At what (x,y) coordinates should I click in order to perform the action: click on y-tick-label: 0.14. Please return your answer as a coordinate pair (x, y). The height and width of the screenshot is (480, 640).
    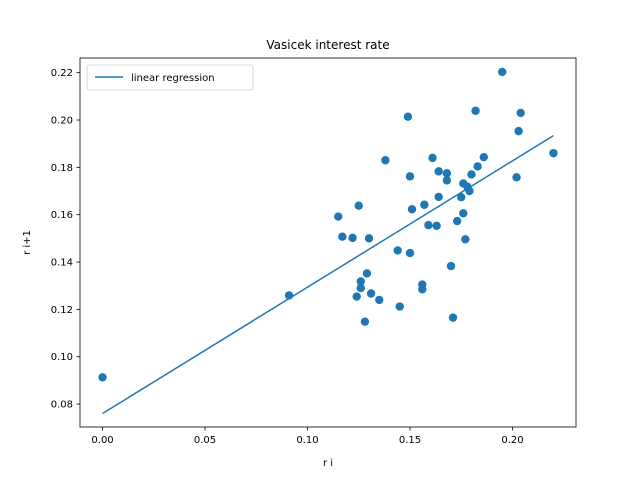
    Looking at the image, I should click on (62, 263).